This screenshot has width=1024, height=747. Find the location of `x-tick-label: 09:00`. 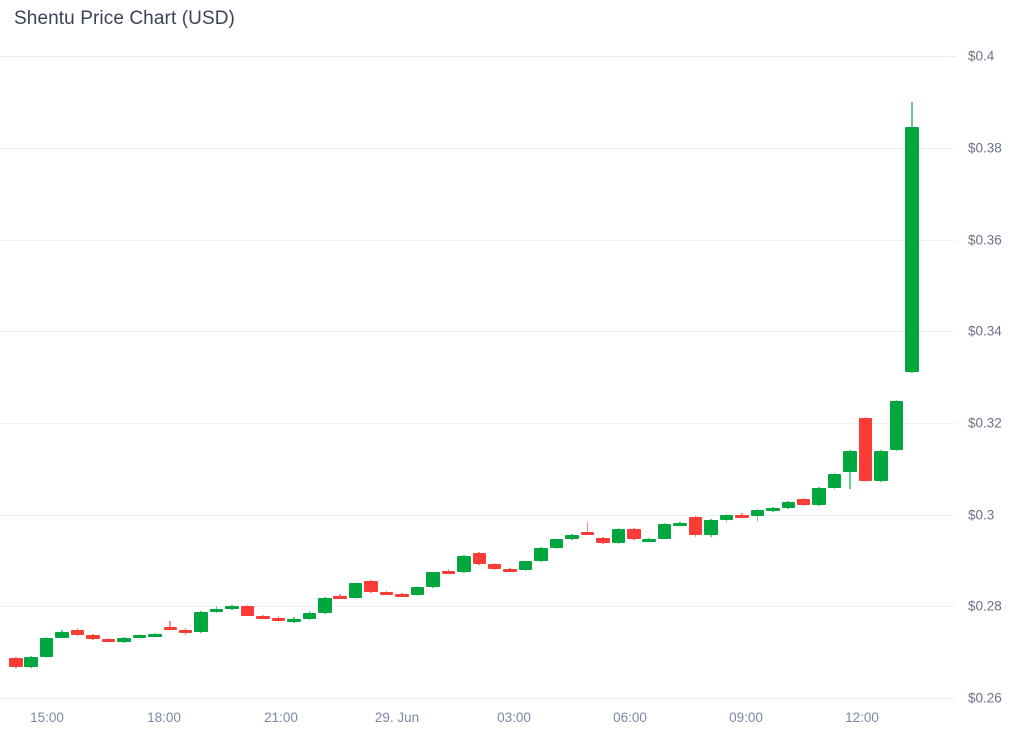

x-tick-label: 09:00 is located at coordinates (746, 717).